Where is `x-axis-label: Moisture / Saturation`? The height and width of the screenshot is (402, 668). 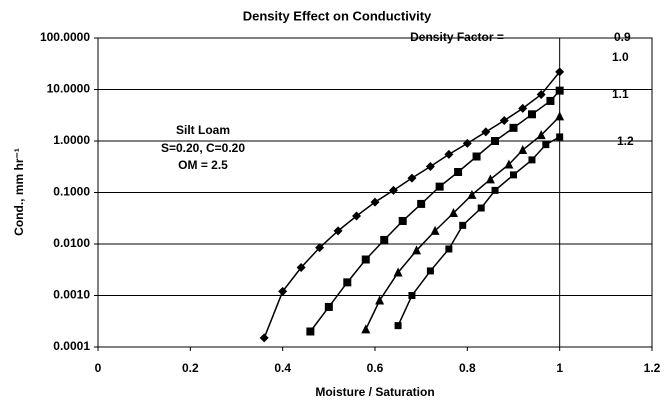
x-axis-label: Moisture / Saturation is located at coordinates (374, 392).